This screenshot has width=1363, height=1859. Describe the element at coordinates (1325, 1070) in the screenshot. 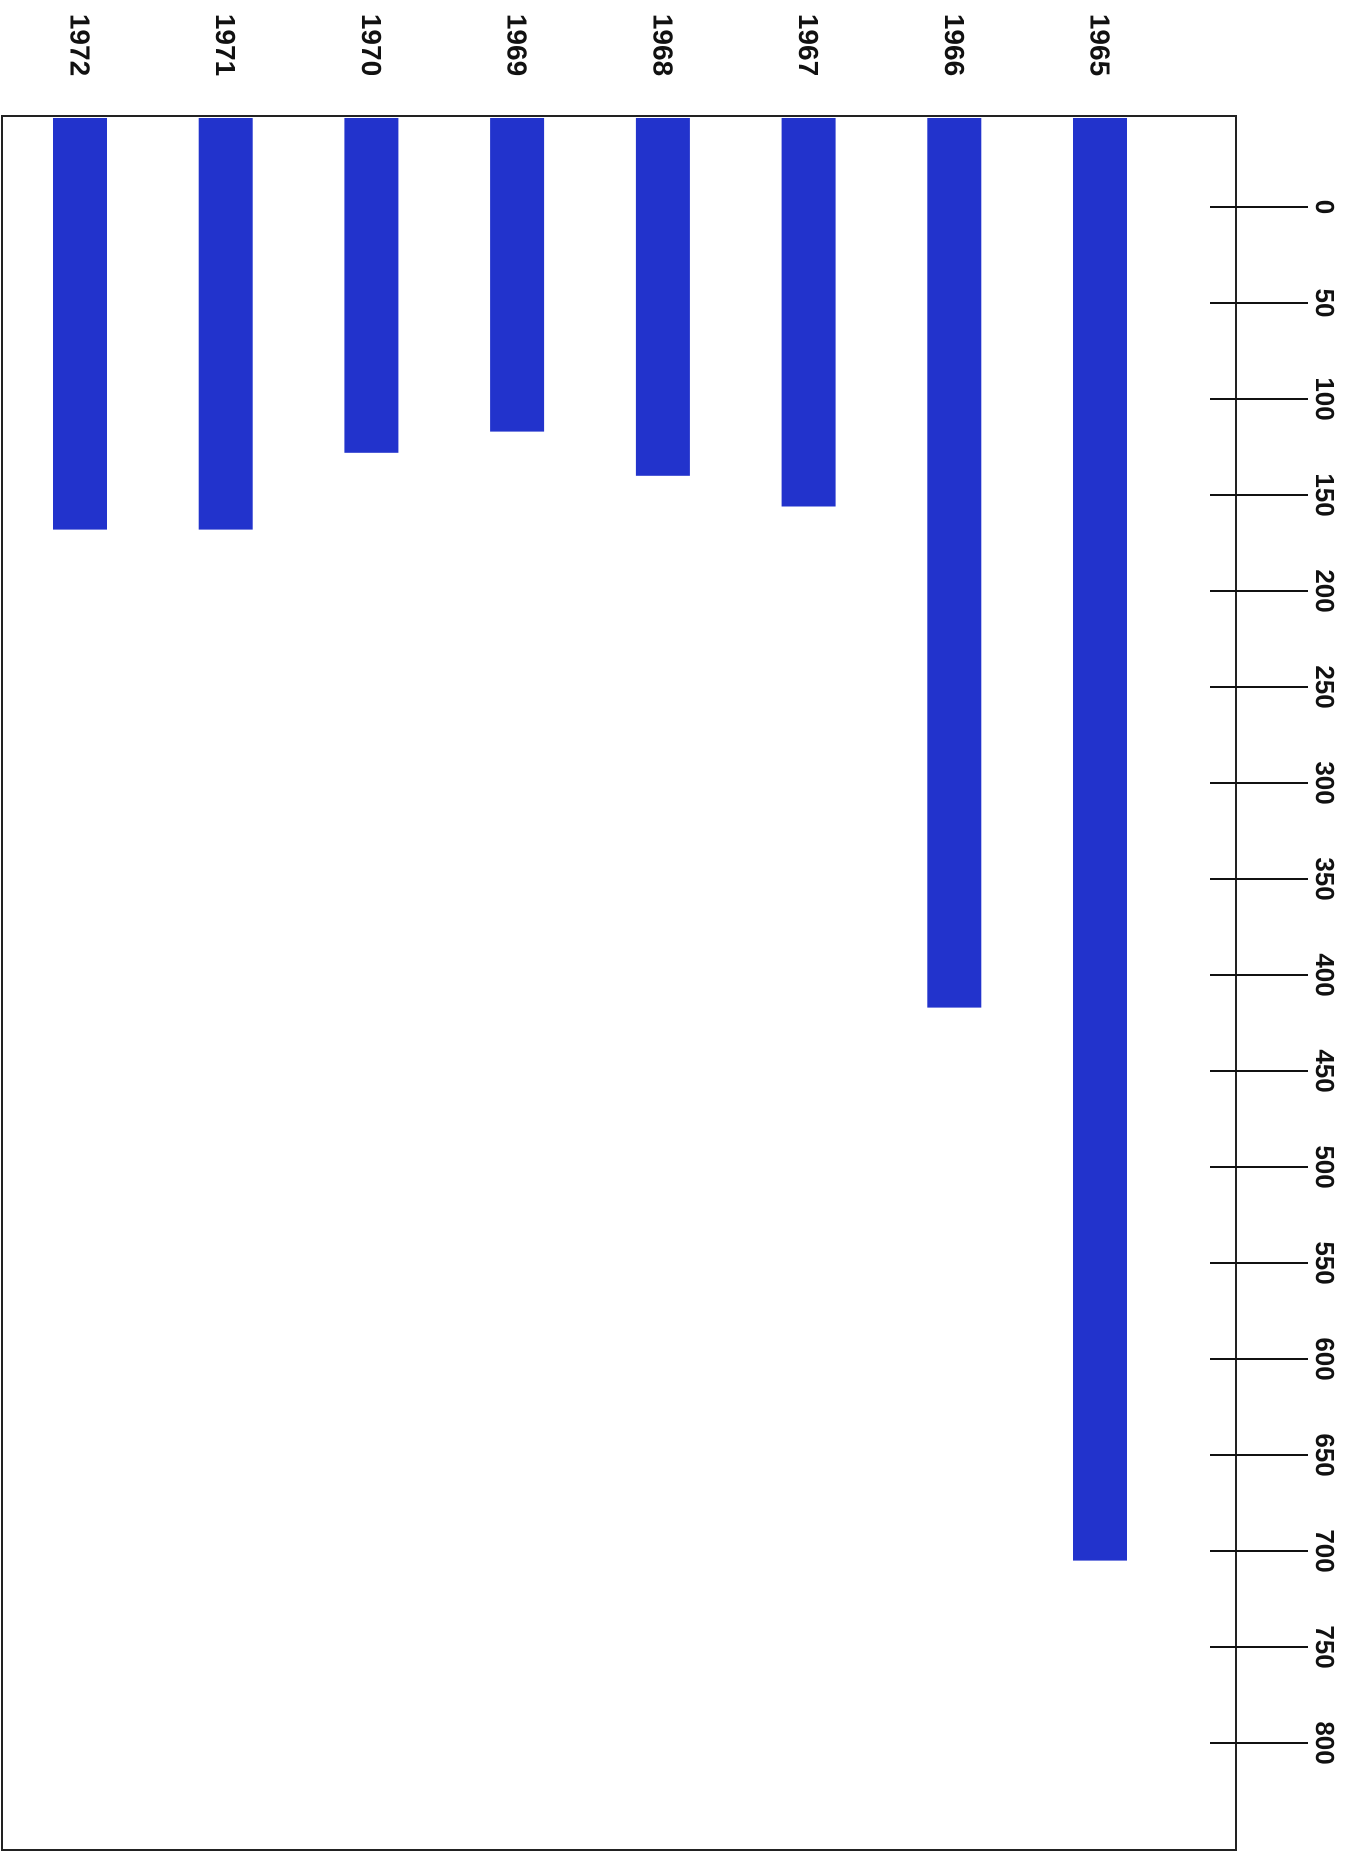

I see `tick-label-450: 450` at that location.